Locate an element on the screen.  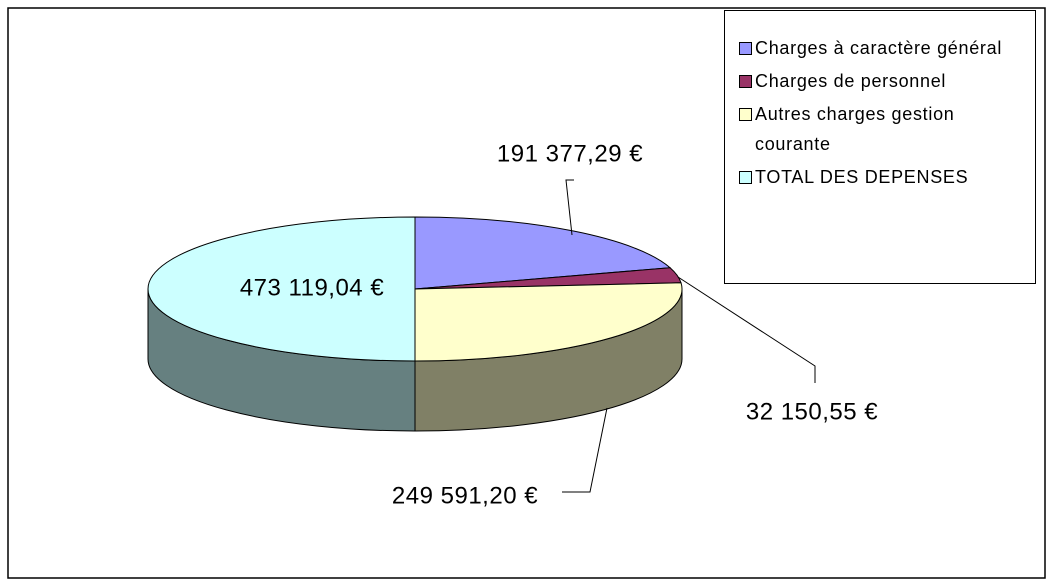
legend-entry: Charges de personnel is located at coordinates (880, 81).